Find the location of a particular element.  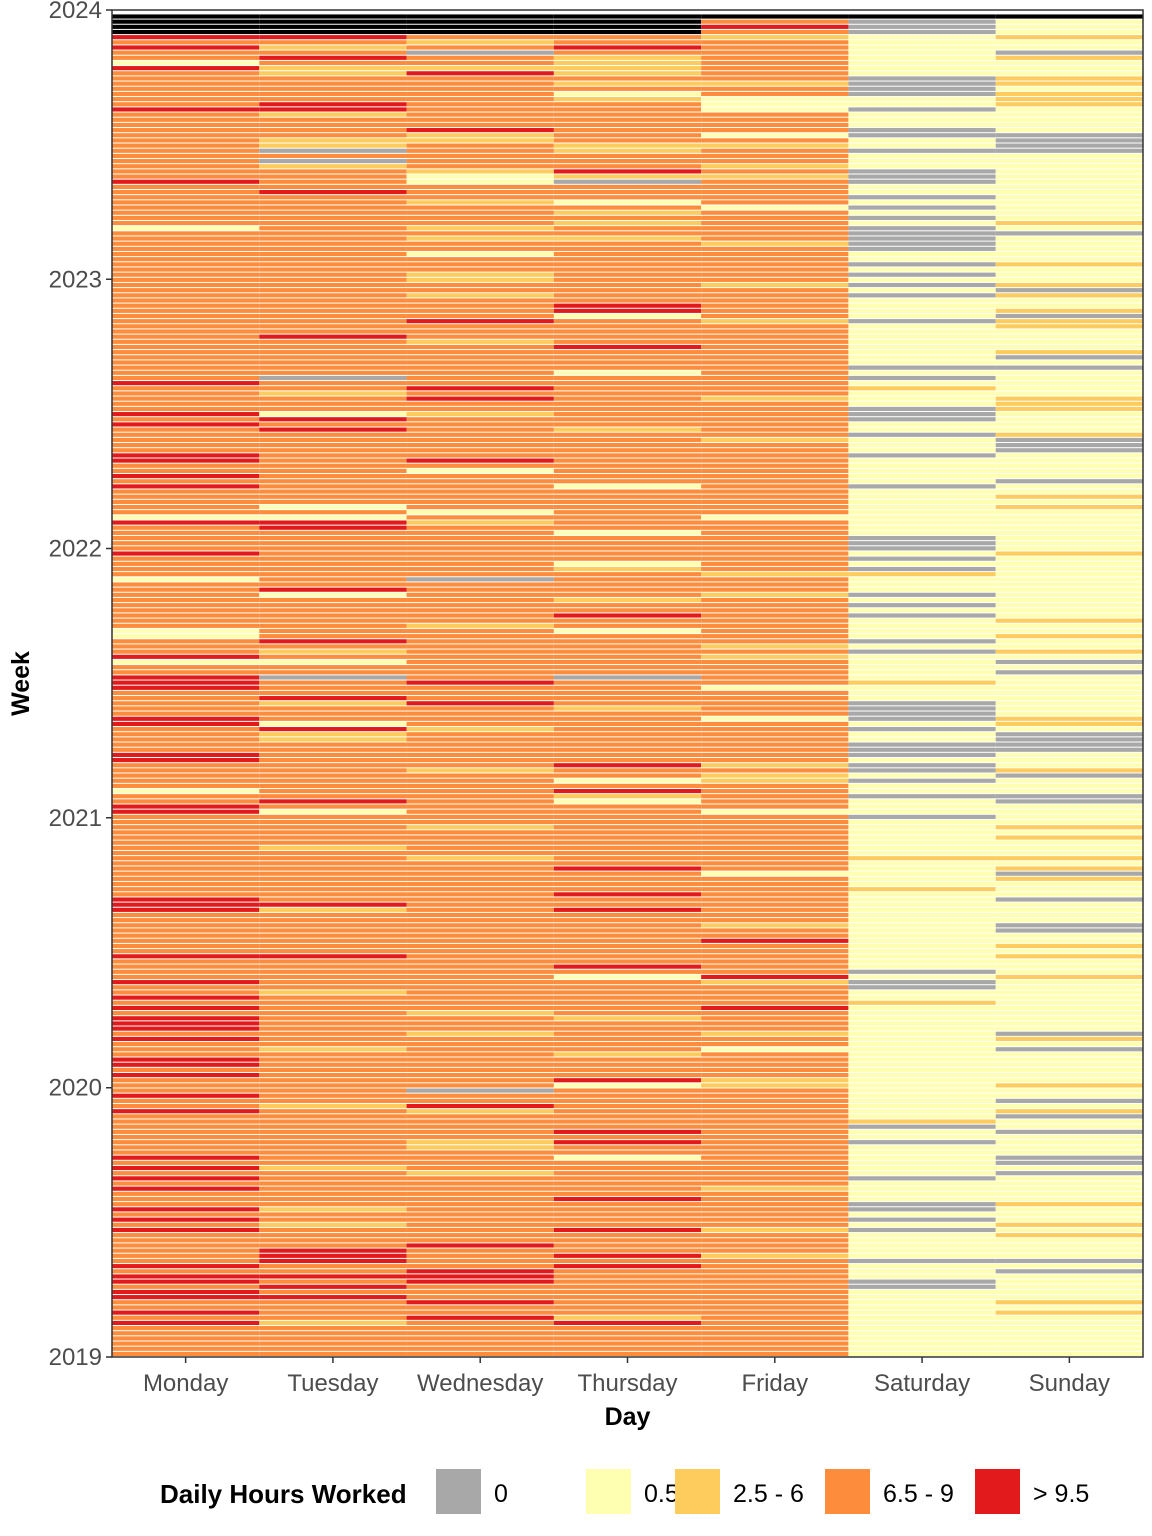

legend-key is located at coordinates (697, 1491).